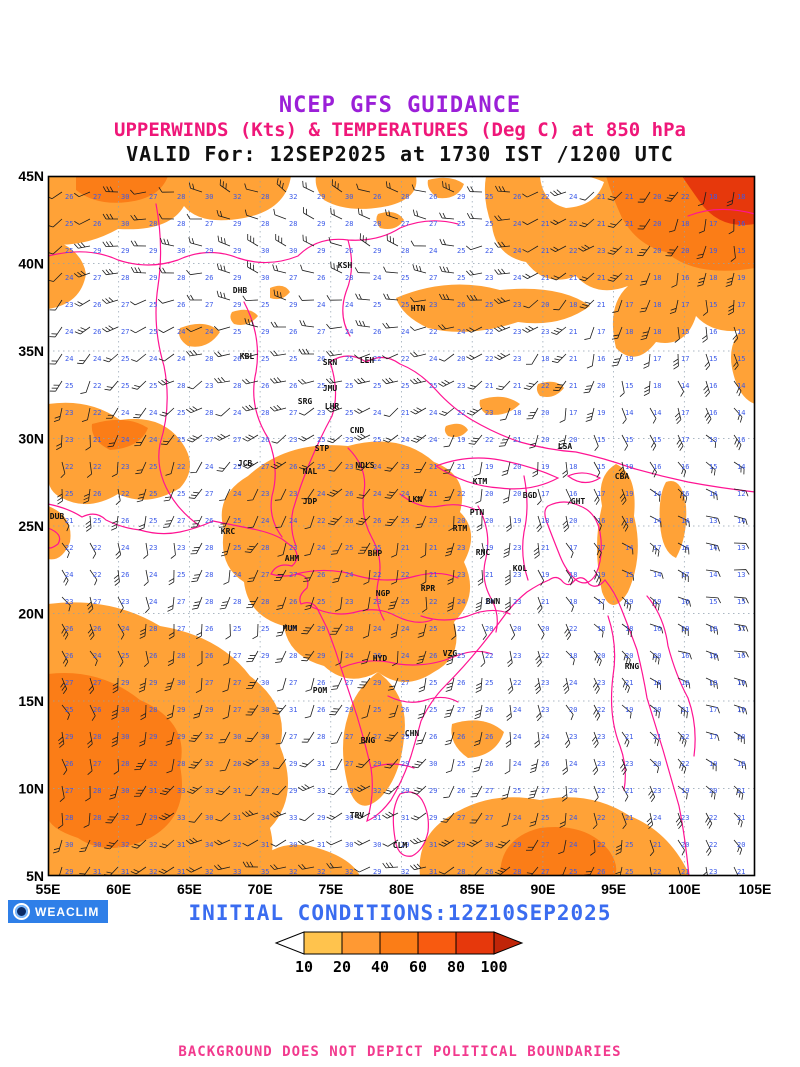  What do you see at coordinates (244, 317) in the screenshot?
I see `temperature-shade-region` at bounding box center [244, 317].